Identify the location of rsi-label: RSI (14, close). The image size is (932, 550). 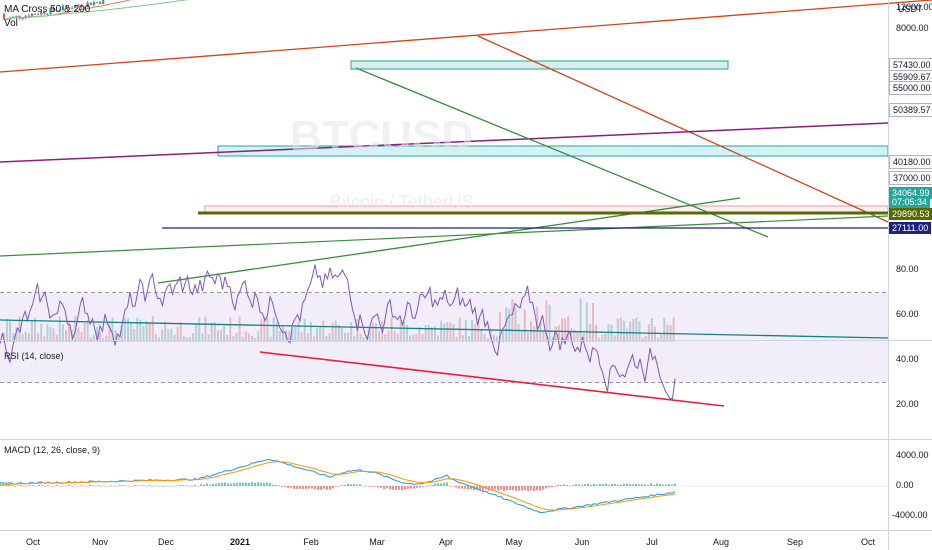
(34, 356).